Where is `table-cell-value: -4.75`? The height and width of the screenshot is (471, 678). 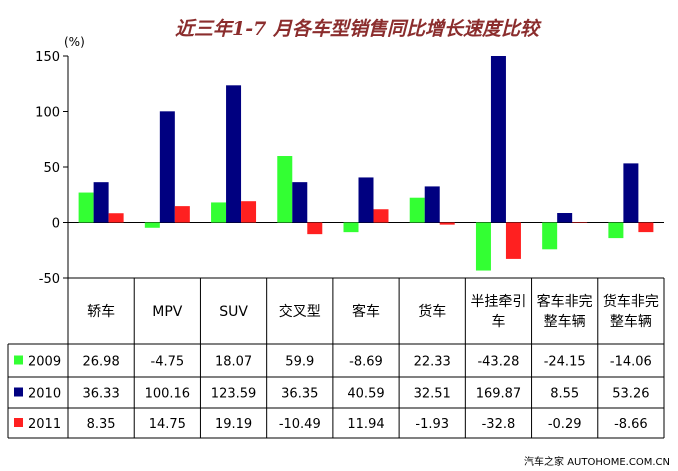 table-cell-value: -4.75 is located at coordinates (168, 362).